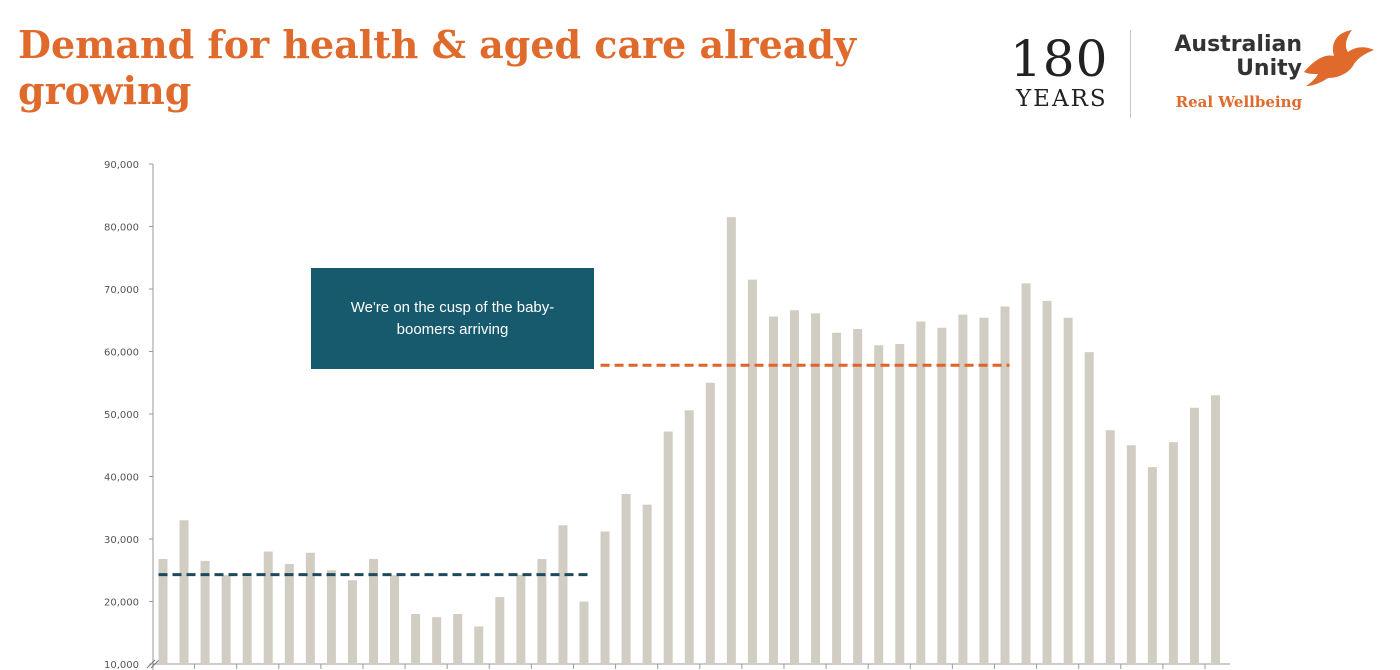  Describe the element at coordinates (121, 165) in the screenshot. I see `y-tick-label: 90,000` at that location.